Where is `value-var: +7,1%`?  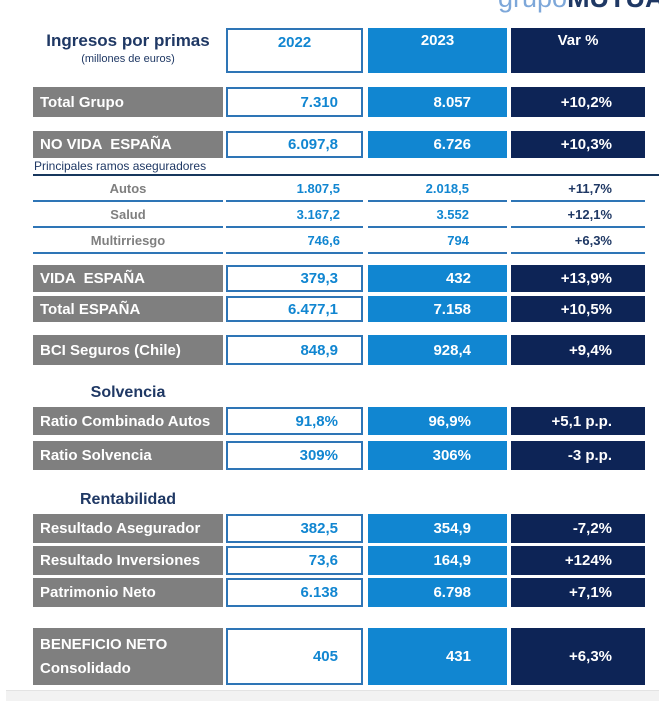
value-var: +7,1% is located at coordinates (578, 592).